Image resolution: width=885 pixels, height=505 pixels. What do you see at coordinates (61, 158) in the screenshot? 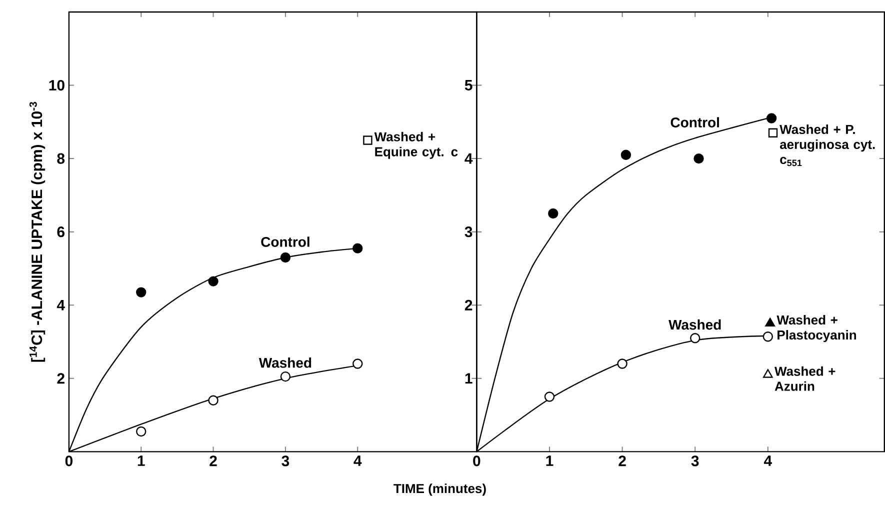
I see `y-tick-label: 8` at bounding box center [61, 158].